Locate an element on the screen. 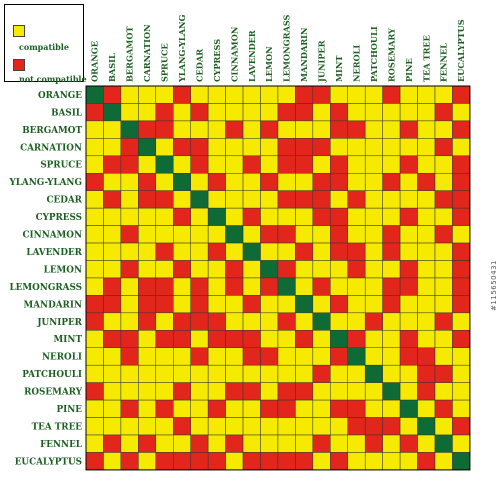  column-label: BERGAMOT is located at coordinates (130, 53).